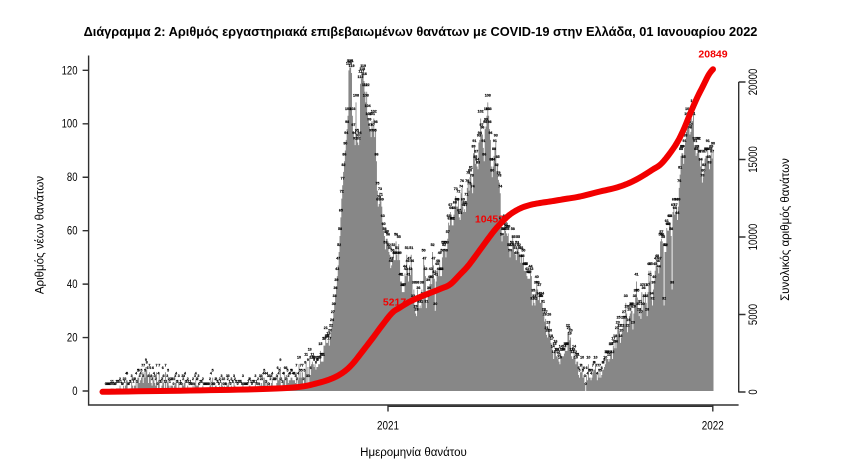 The height and width of the screenshot is (475, 851). I want to click on svg-text: 14, so click(564, 347).